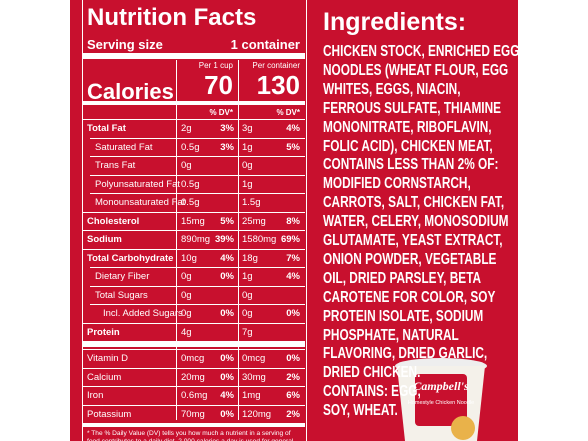 The image size is (588, 441). Describe the element at coordinates (403, 316) in the screenshot. I see `ingredients-line: PROTEIN ISOLATE, SODIUM` at that location.